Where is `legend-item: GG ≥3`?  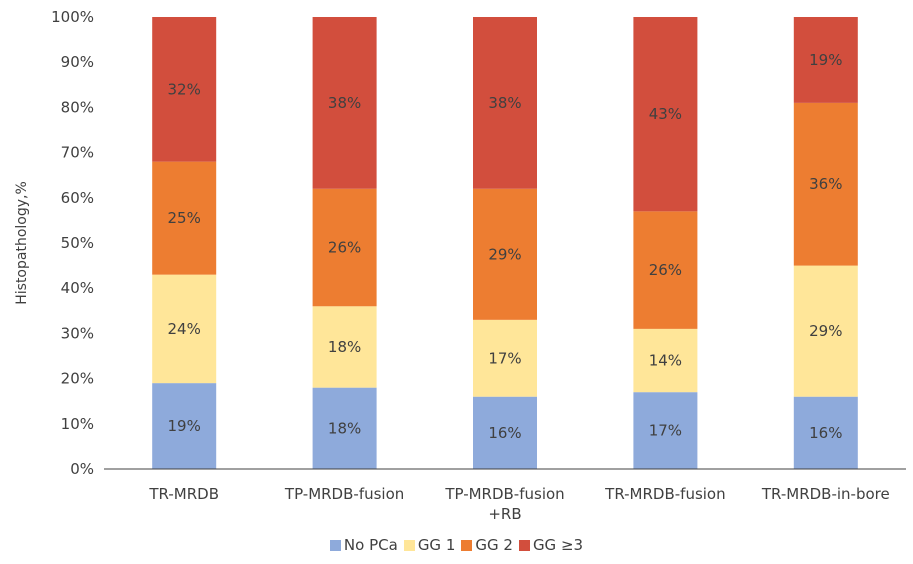
legend-item: GG ≥3 is located at coordinates (551, 545).